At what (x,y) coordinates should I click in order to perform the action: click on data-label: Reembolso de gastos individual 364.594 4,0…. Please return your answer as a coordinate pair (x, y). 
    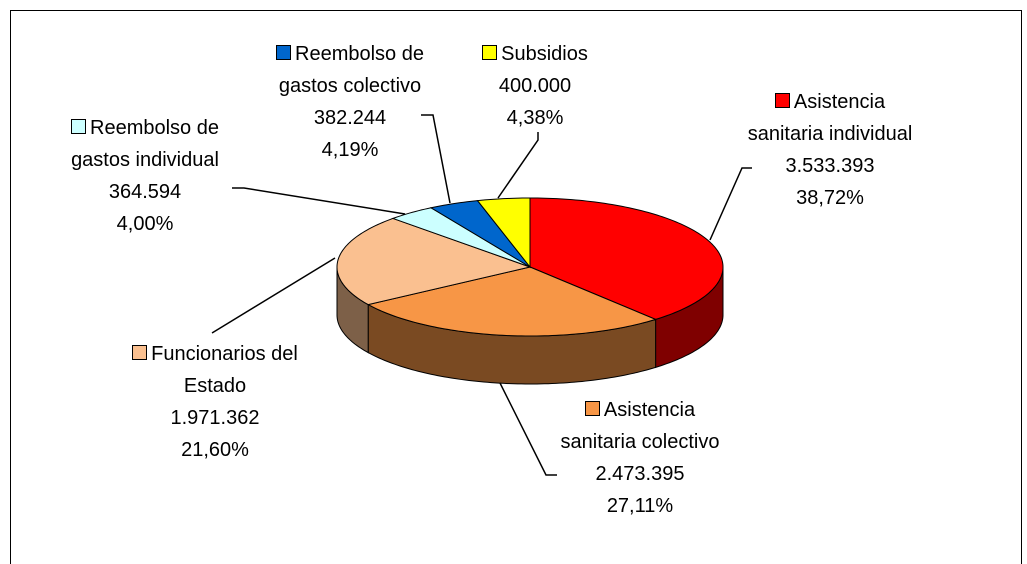
    Looking at the image, I should click on (145, 176).